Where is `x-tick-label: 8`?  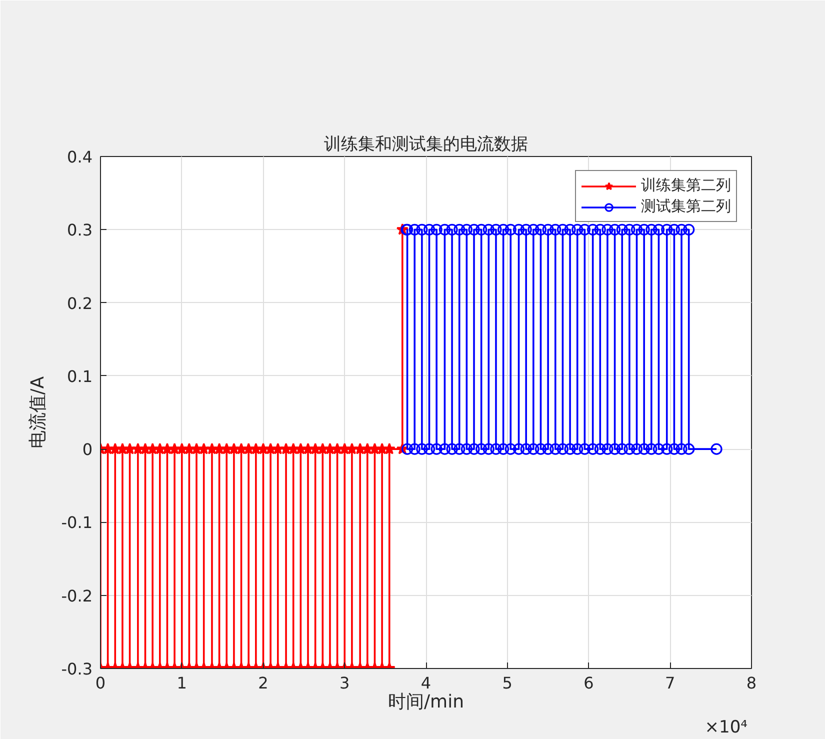 x-tick-label: 8 is located at coordinates (751, 683).